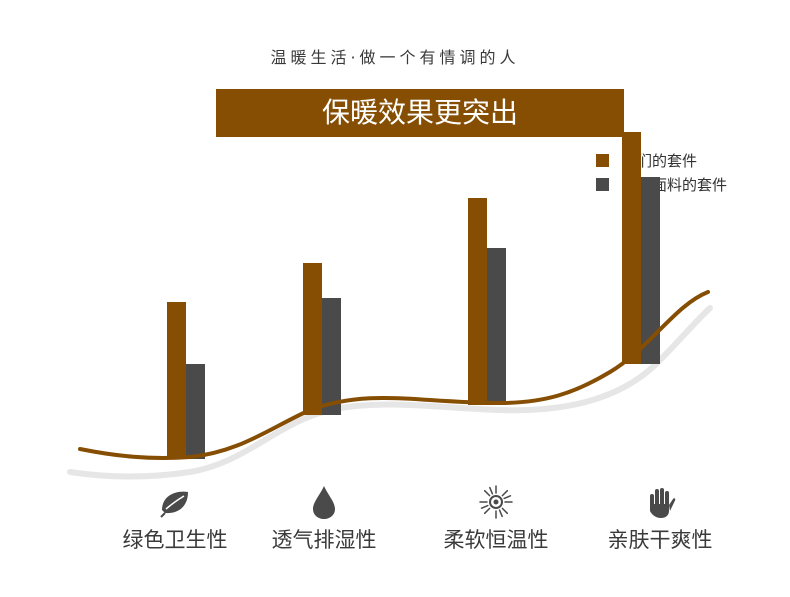  Describe the element at coordinates (496, 502) in the screenshot. I see `sun-icon` at that location.